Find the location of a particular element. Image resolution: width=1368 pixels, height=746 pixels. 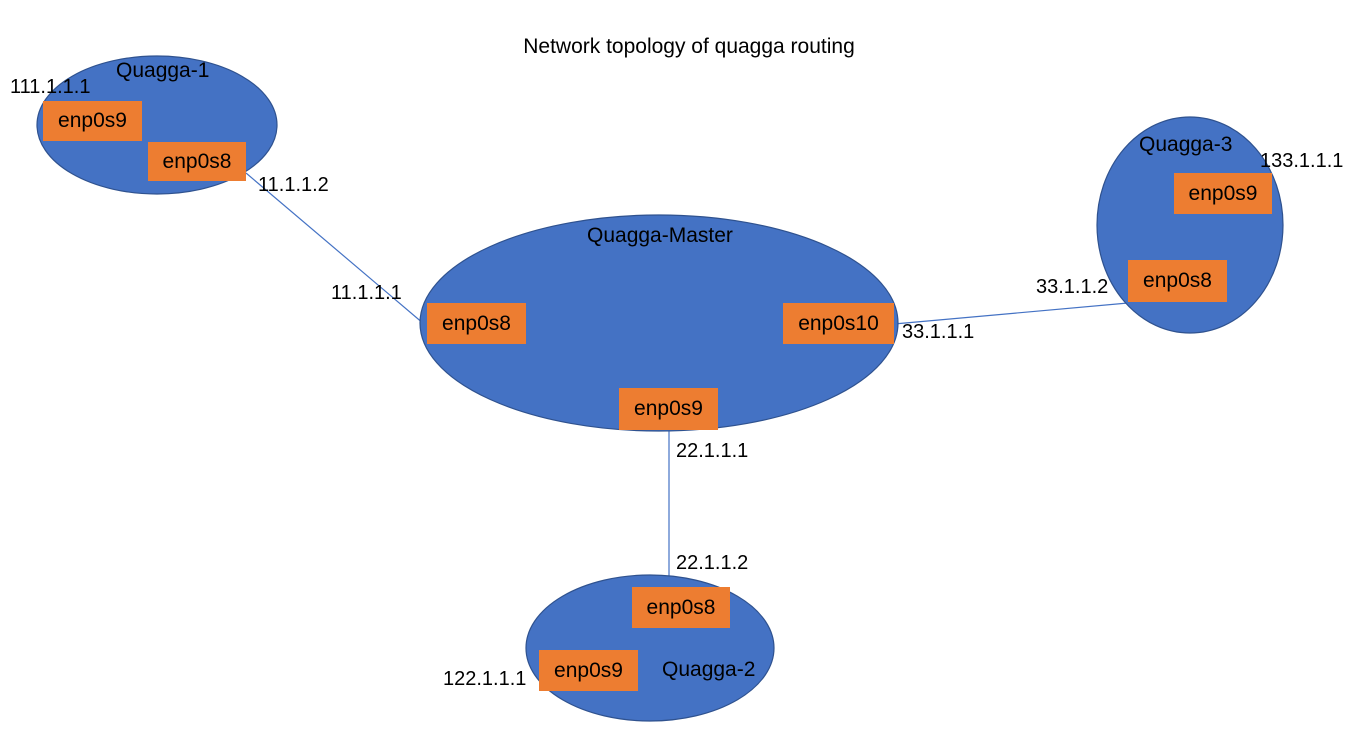

interface-master-enp0s8: enp0s8 is located at coordinates (476, 323).